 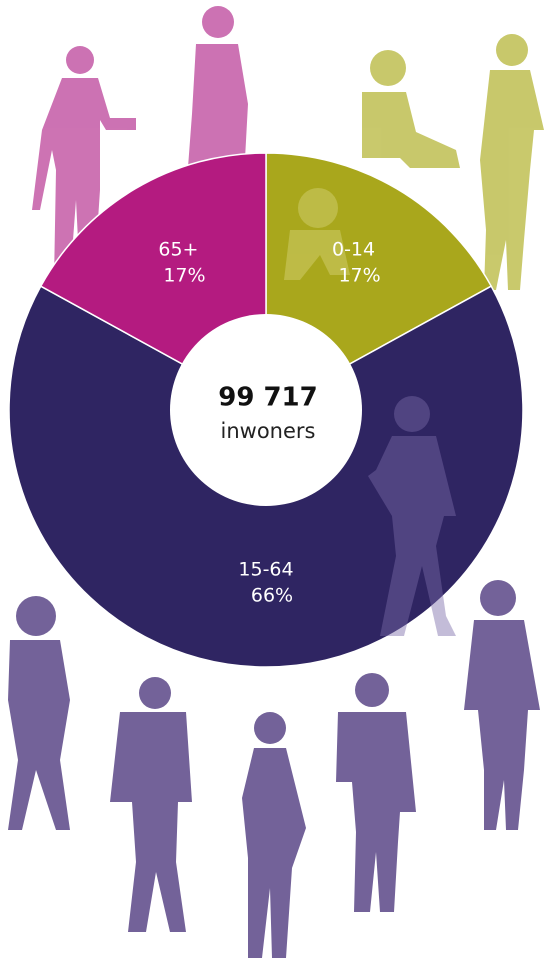 What do you see at coordinates (265, 570) in the screenshot?
I see `segment-category: 15-64` at bounding box center [265, 570].